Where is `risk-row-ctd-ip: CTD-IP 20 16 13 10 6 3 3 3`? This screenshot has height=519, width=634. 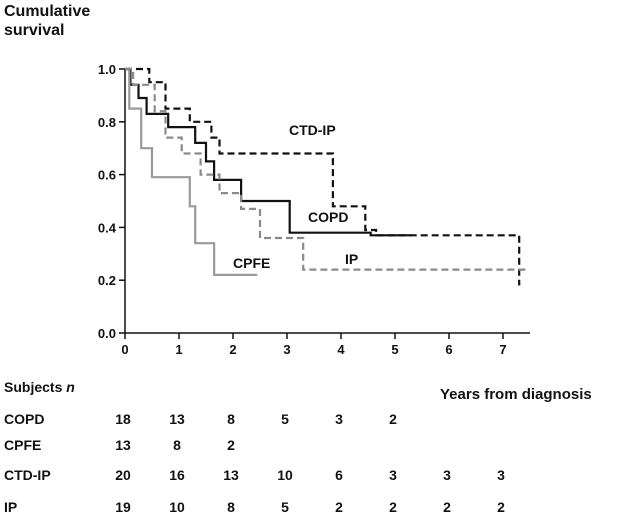
risk-row-ctd-ip: CTD-IP 20 16 13 10 6 3 3 3 is located at coordinates (317, 477).